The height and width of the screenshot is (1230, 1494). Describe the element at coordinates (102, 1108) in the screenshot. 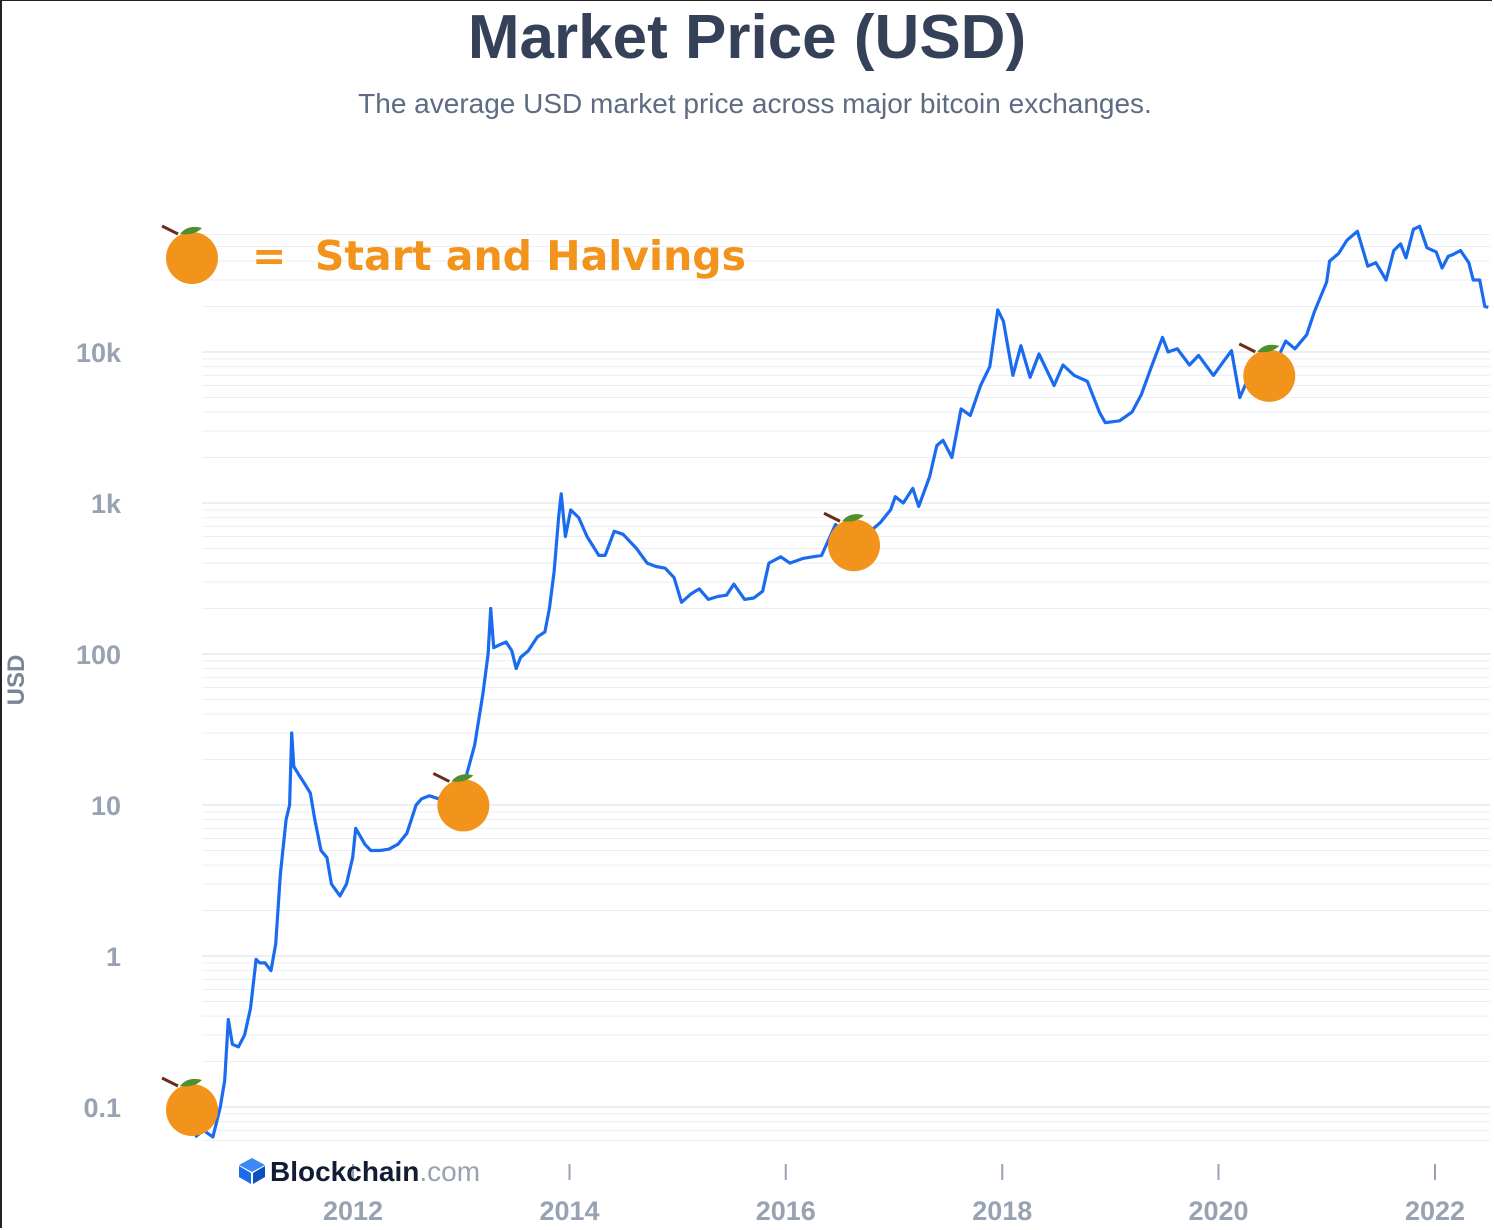

I see `y-tick-label: 0.1` at that location.